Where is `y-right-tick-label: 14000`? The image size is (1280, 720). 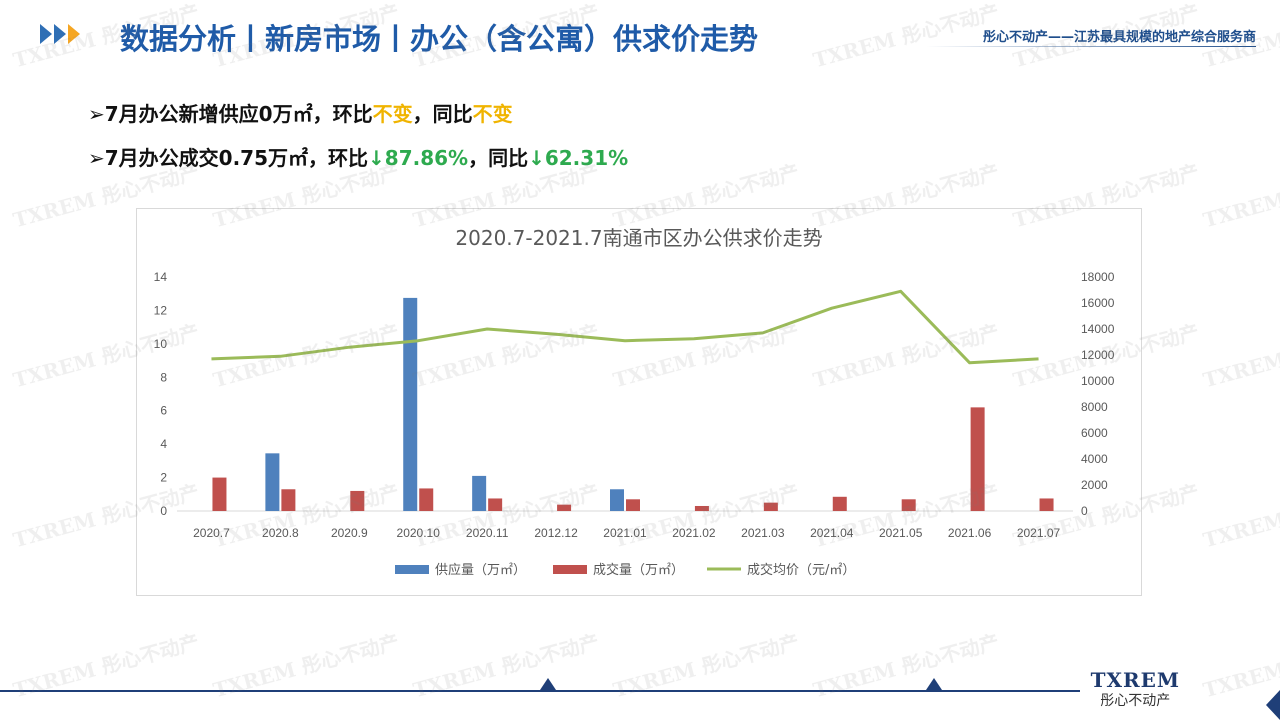 y-right-tick-label: 14000 is located at coordinates (1098, 329).